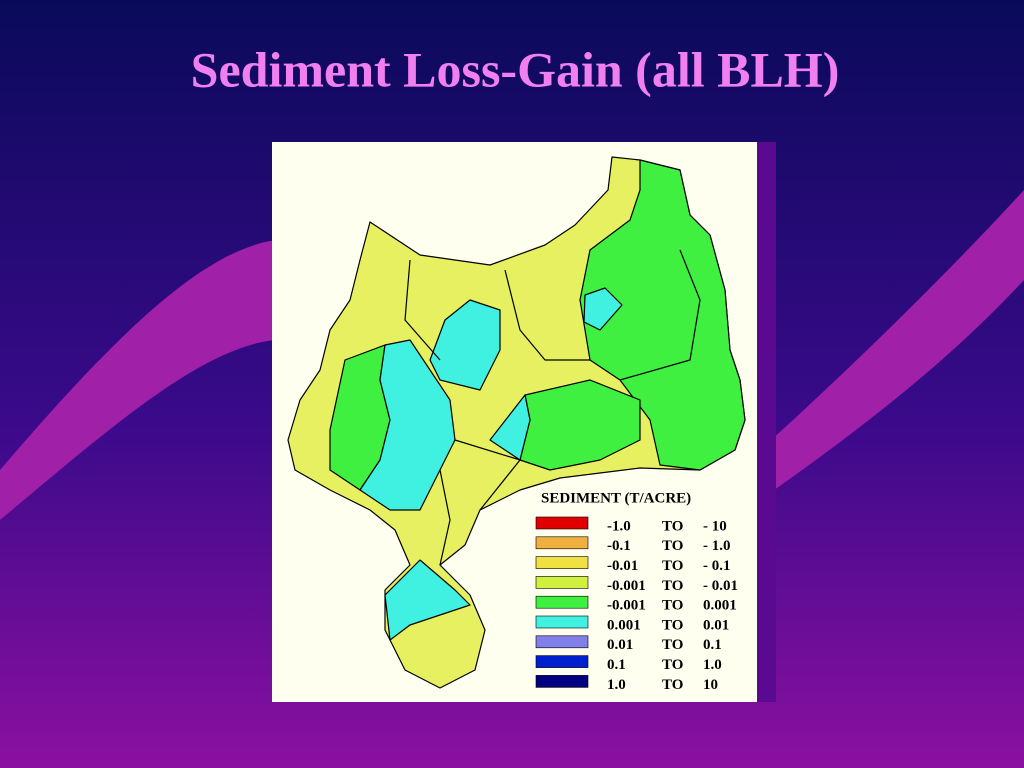 The height and width of the screenshot is (768, 1024). What do you see at coordinates (622, 566) in the screenshot?
I see `legend-from: -0.01` at bounding box center [622, 566].